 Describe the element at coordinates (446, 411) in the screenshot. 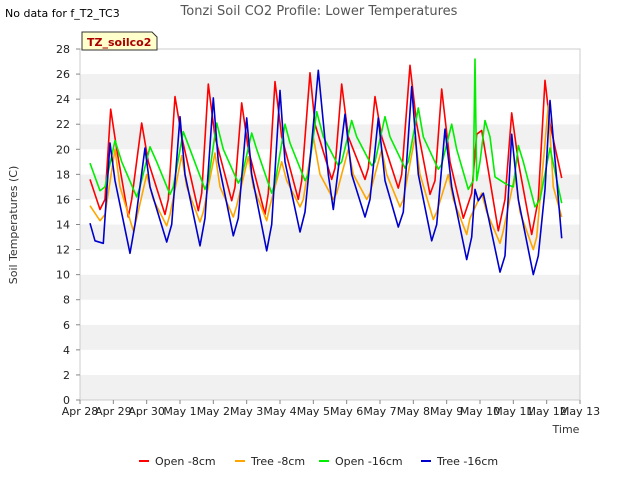

I see `x-tick-label: May 9` at that location.